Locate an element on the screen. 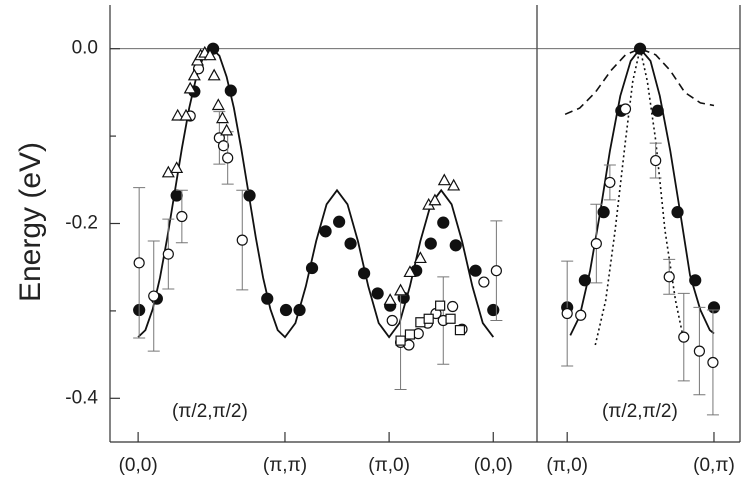 Image resolution: width=747 pixels, height=484 pixels. x-tick-label: (0,π) is located at coordinates (714, 465).